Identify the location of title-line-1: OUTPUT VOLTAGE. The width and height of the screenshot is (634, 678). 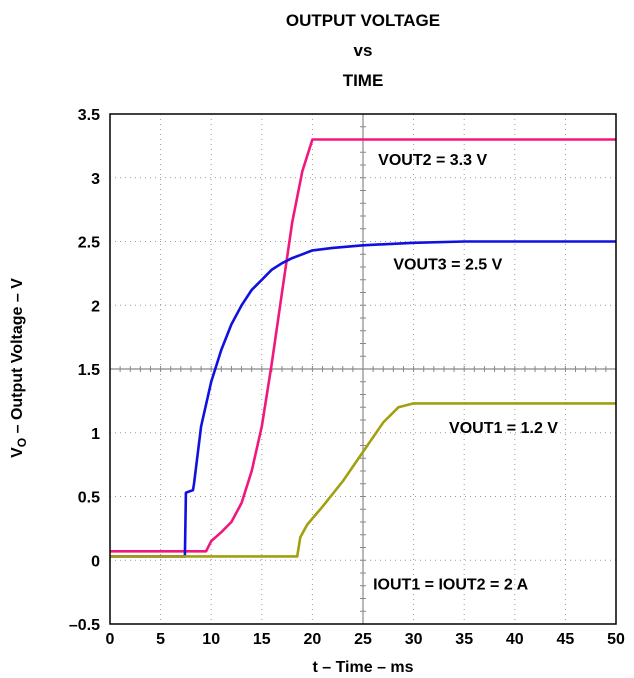
(363, 20).